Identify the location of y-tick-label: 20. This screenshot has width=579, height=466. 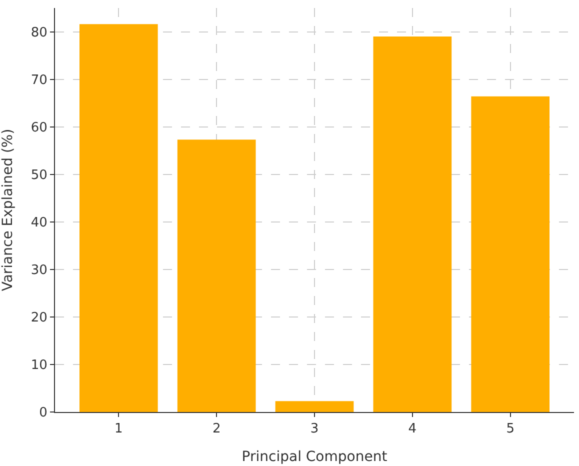
(39, 318).